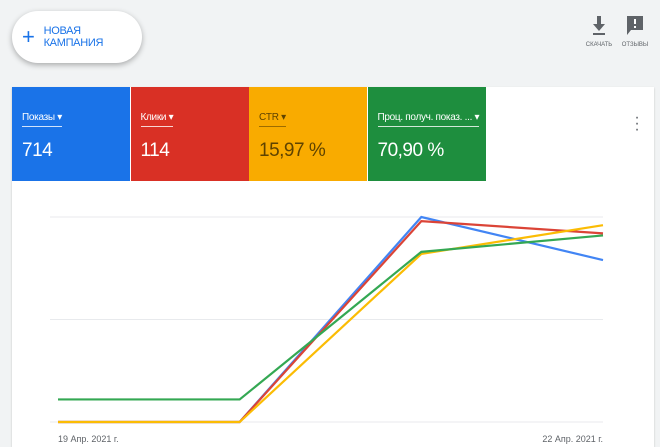  What do you see at coordinates (572, 439) in the screenshot?
I see `x-tick-label: 22 Апр. 2021 г.` at bounding box center [572, 439].